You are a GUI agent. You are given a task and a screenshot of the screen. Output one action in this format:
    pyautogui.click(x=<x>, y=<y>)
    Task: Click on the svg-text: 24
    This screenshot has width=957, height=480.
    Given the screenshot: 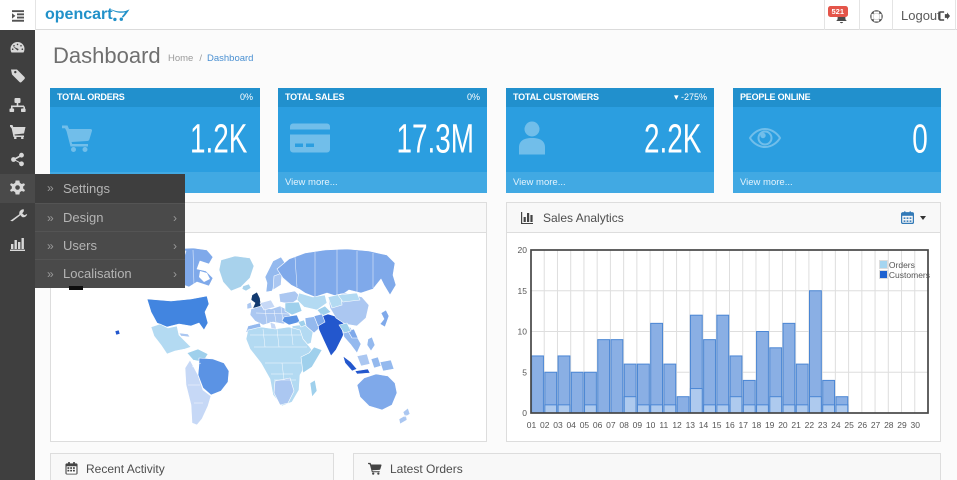 What is the action you would take?
    pyautogui.click(x=836, y=425)
    